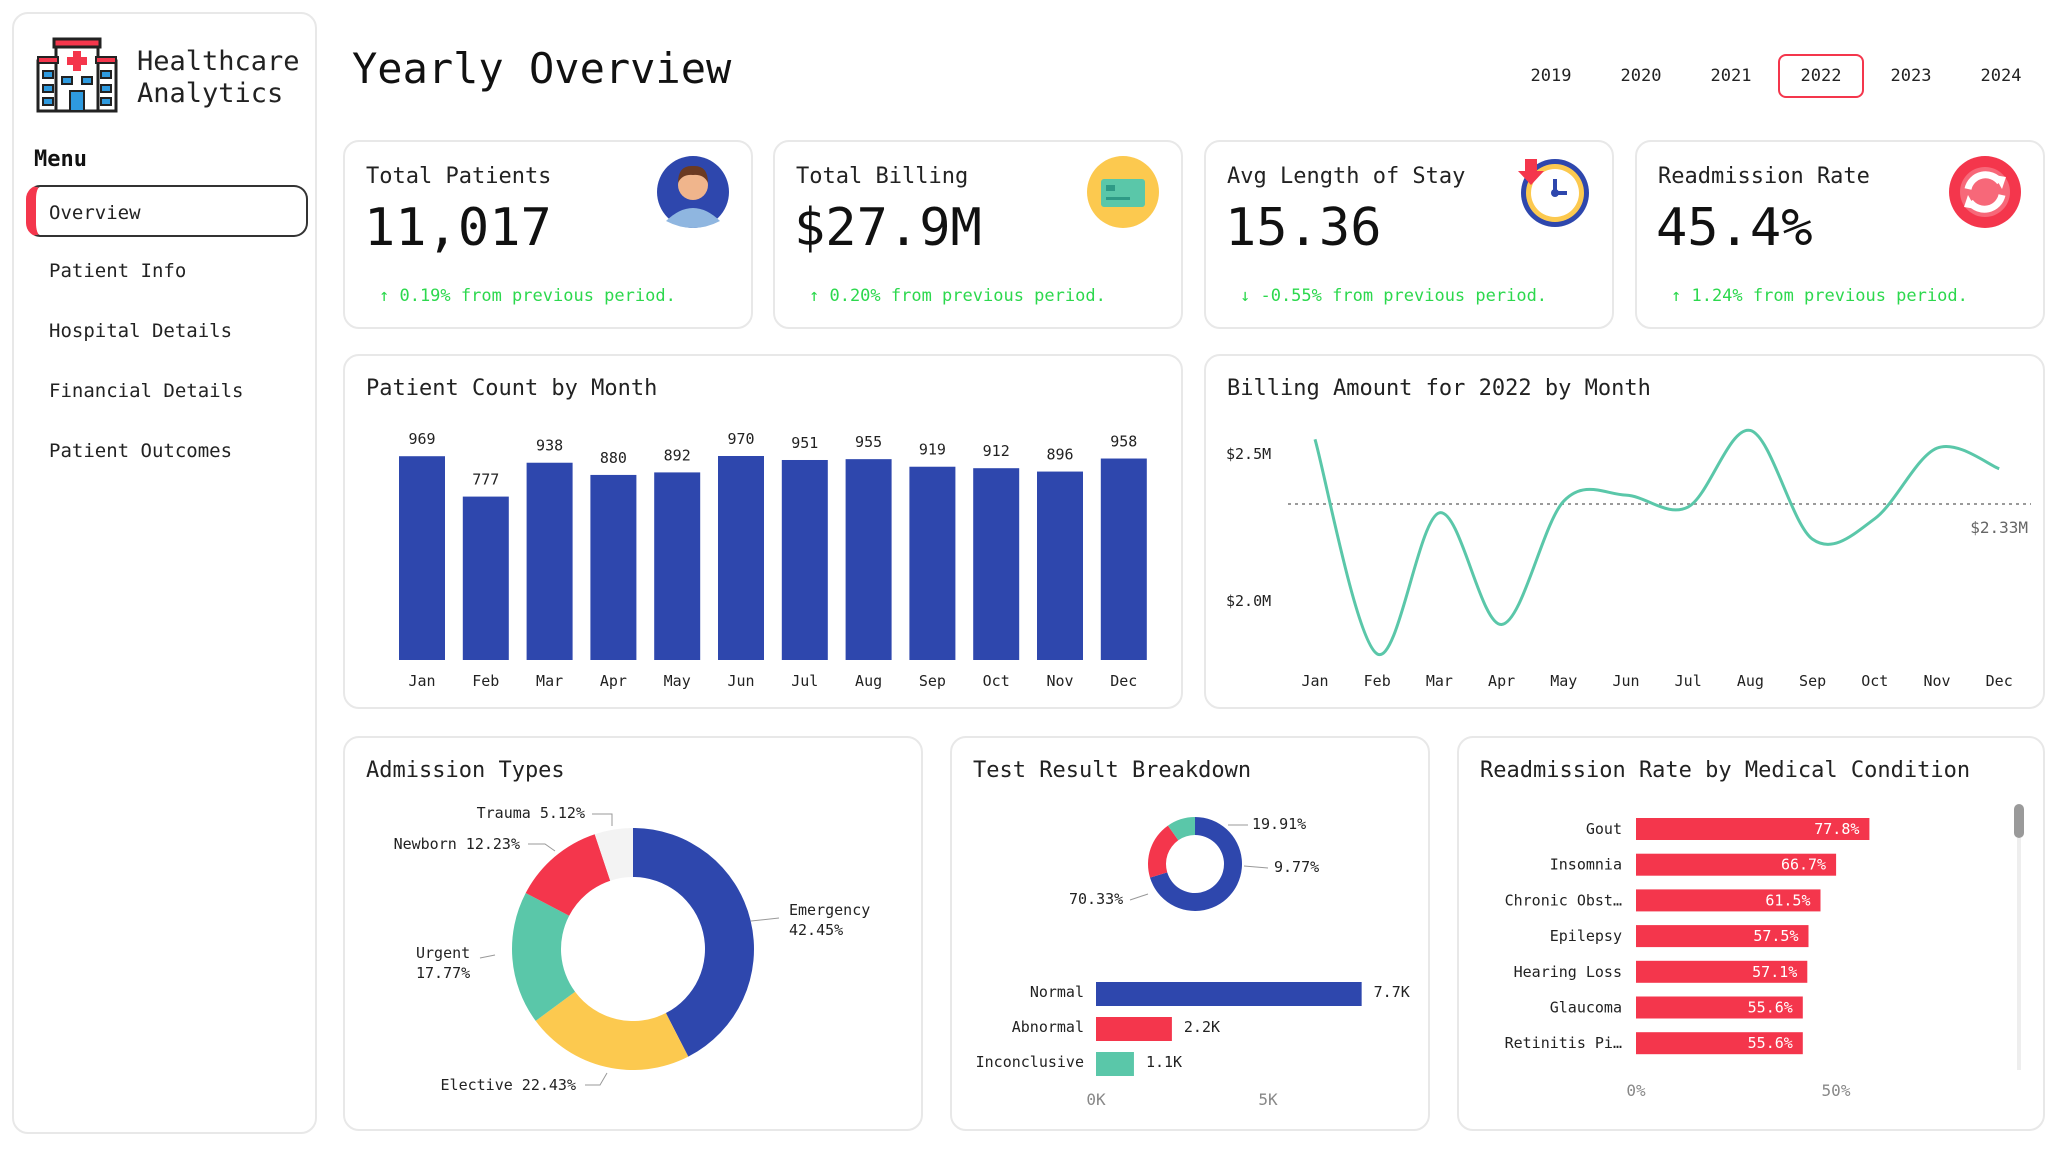 This screenshot has width=2059, height=1157. What do you see at coordinates (882, 176) in the screenshot?
I see `kpi-title: Total Billing` at bounding box center [882, 176].